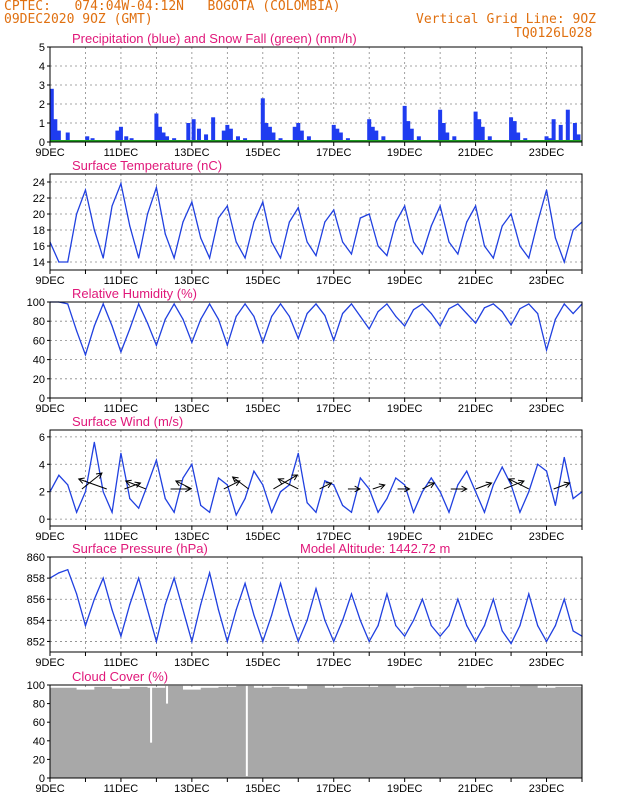  What do you see at coordinates (36, 642) in the screenshot?
I see `y-tick-label: 852` at bounding box center [36, 642].